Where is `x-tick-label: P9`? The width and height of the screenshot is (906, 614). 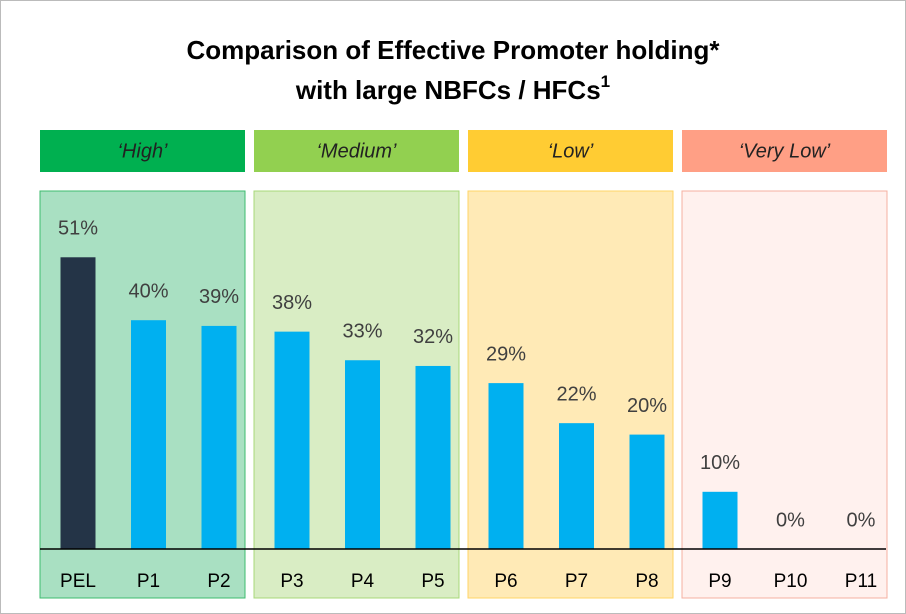
x-tick-label: P9 is located at coordinates (719, 581).